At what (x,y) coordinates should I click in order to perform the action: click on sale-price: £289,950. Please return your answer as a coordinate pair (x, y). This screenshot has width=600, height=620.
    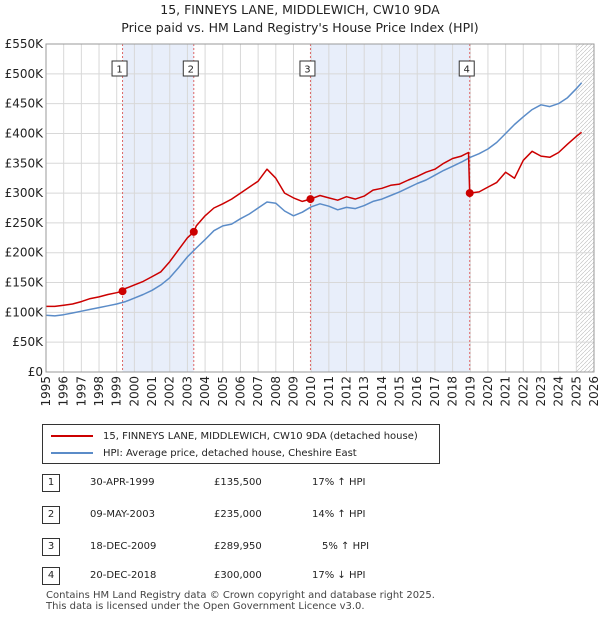
    Looking at the image, I should click on (238, 546).